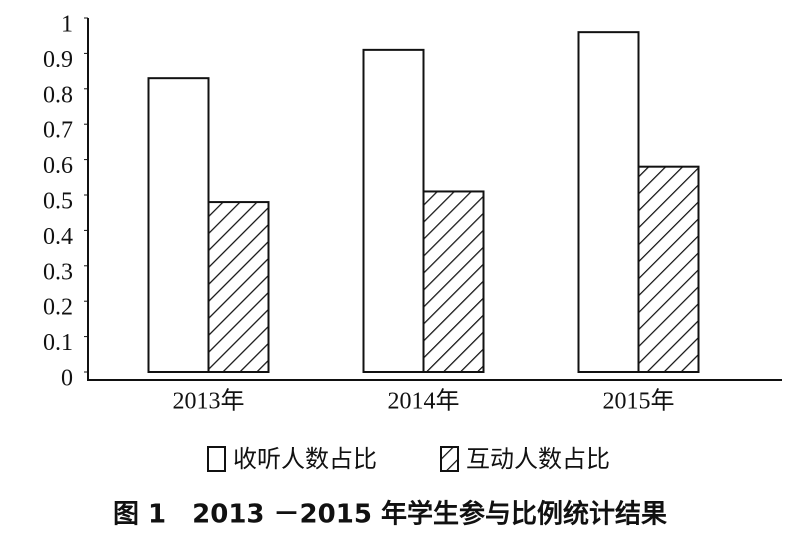 This screenshot has width=802, height=546. What do you see at coordinates (58, 272) in the screenshot?
I see `y-tick-label: 0.3` at bounding box center [58, 272].